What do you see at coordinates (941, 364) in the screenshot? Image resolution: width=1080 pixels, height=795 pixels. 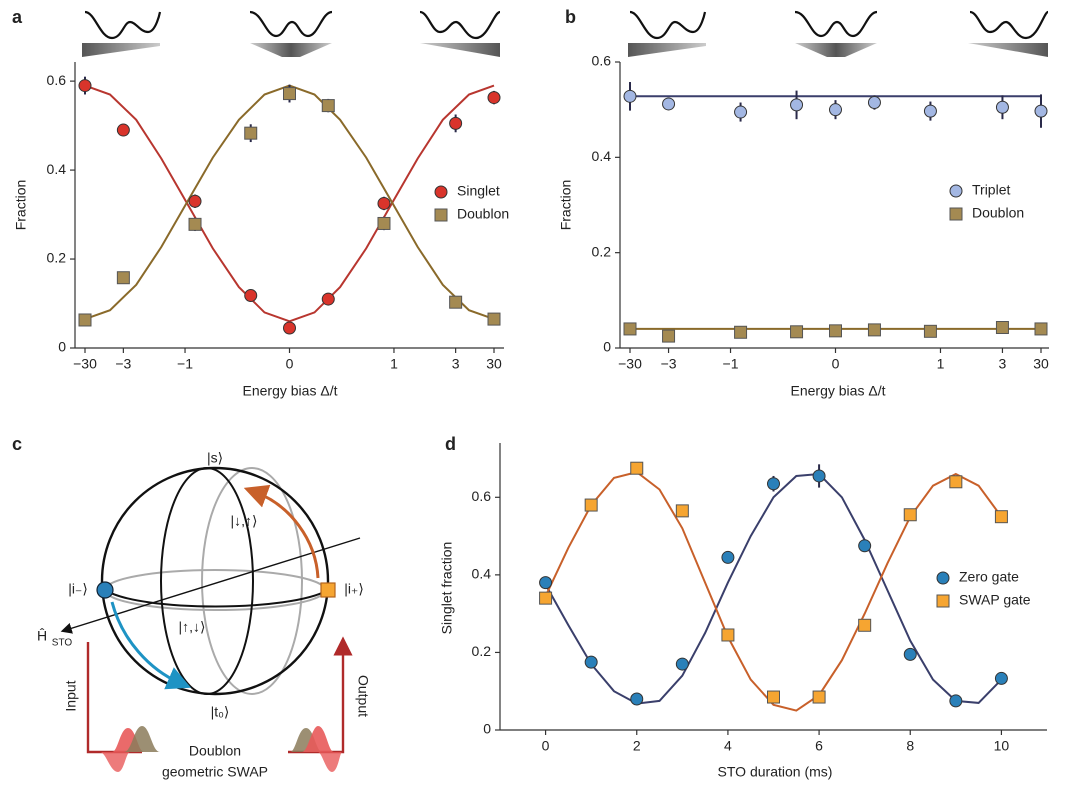 I see `x-tick-label: 1` at bounding box center [941, 364].